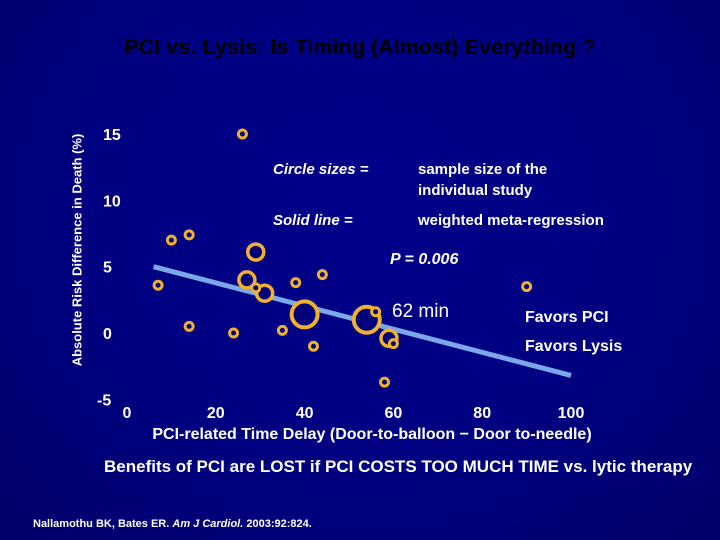  Describe the element at coordinates (107, 268) in the screenshot. I see `y-tick-label: 5` at that location.